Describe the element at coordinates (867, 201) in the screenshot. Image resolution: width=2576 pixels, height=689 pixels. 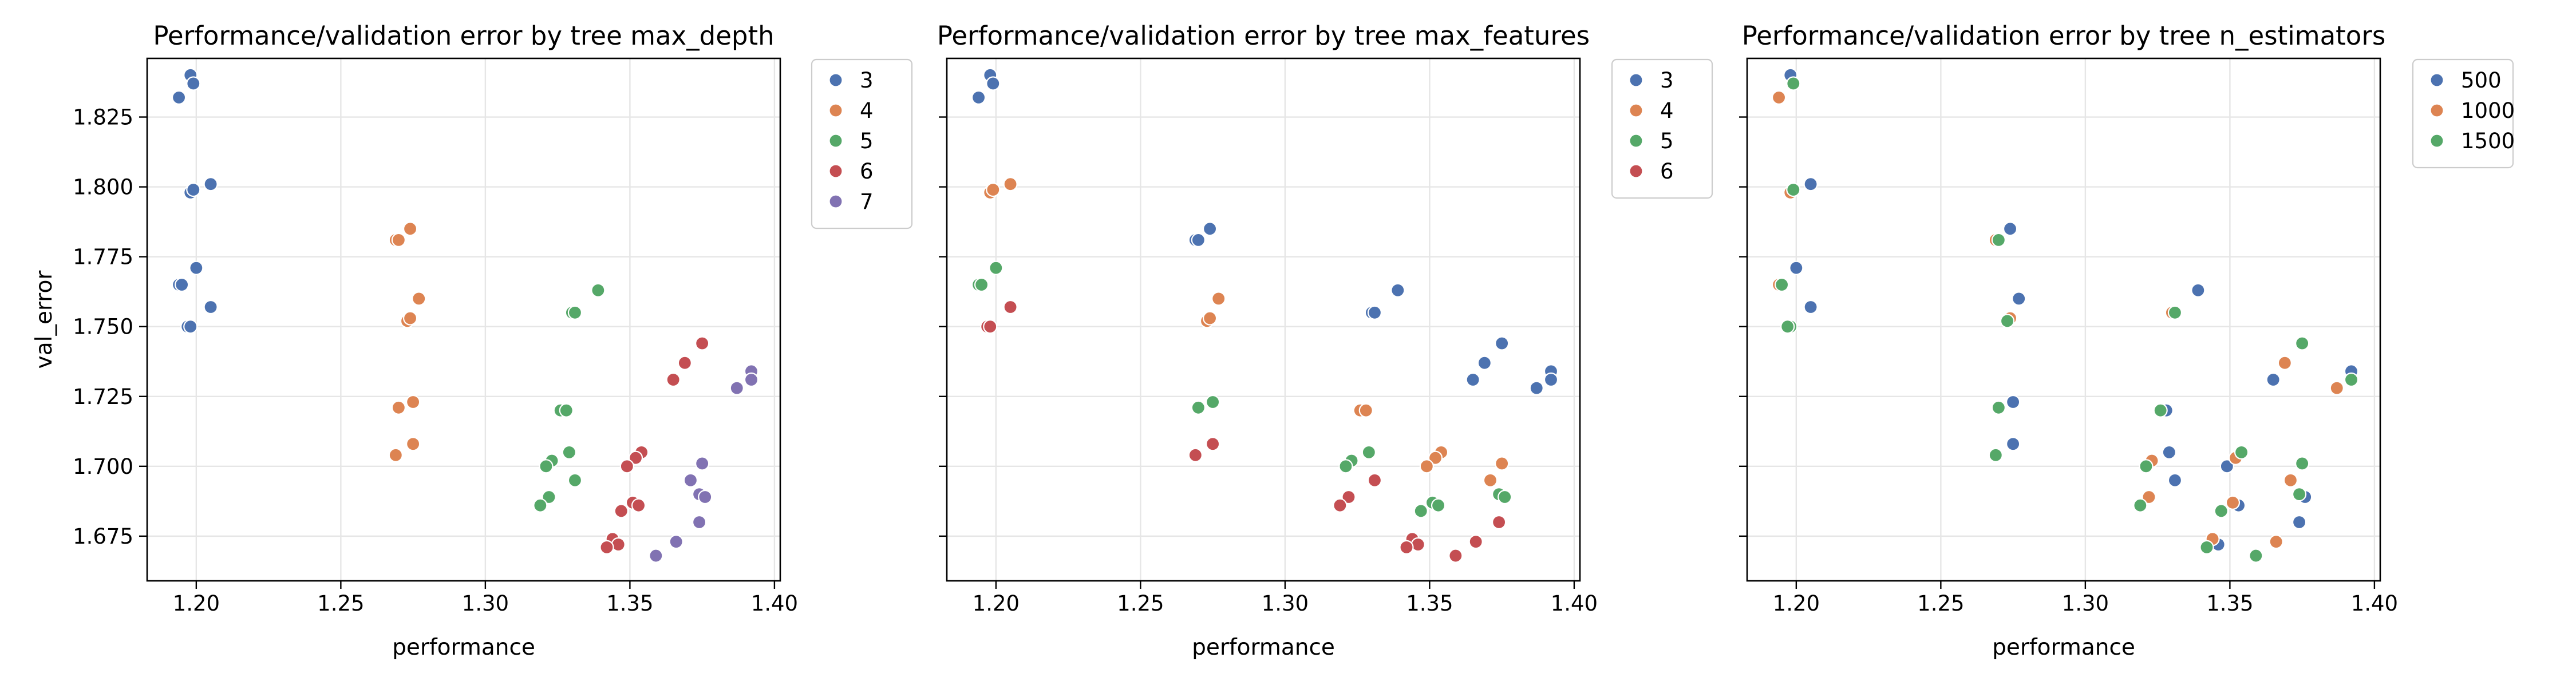
I see `legend-label: 7` at that location.